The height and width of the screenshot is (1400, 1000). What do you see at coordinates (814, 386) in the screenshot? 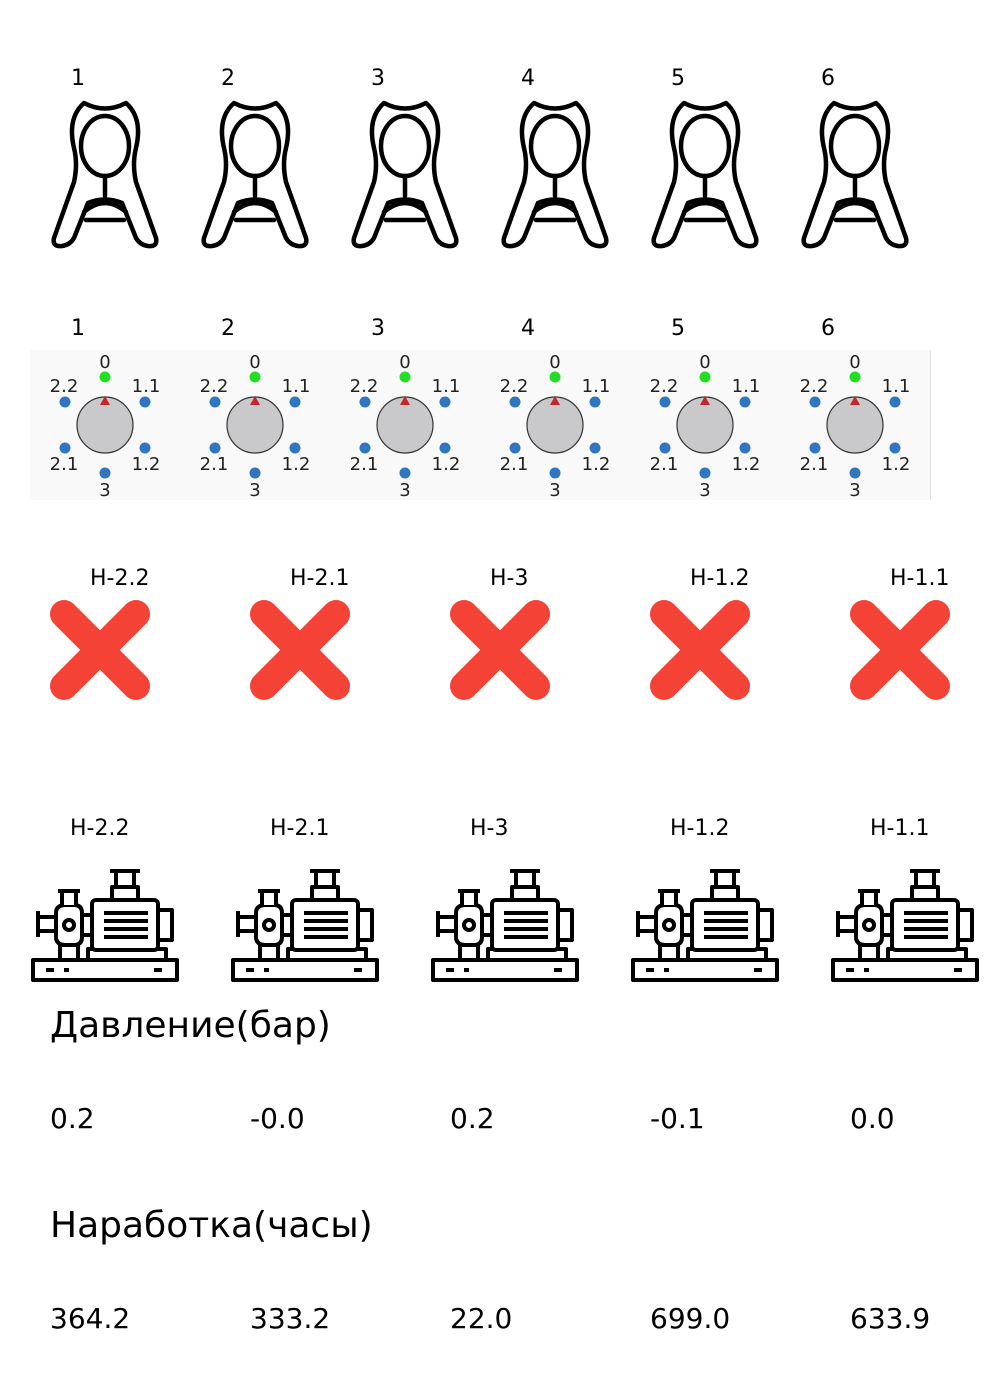
I see `switch-position-label: 2.2` at bounding box center [814, 386].